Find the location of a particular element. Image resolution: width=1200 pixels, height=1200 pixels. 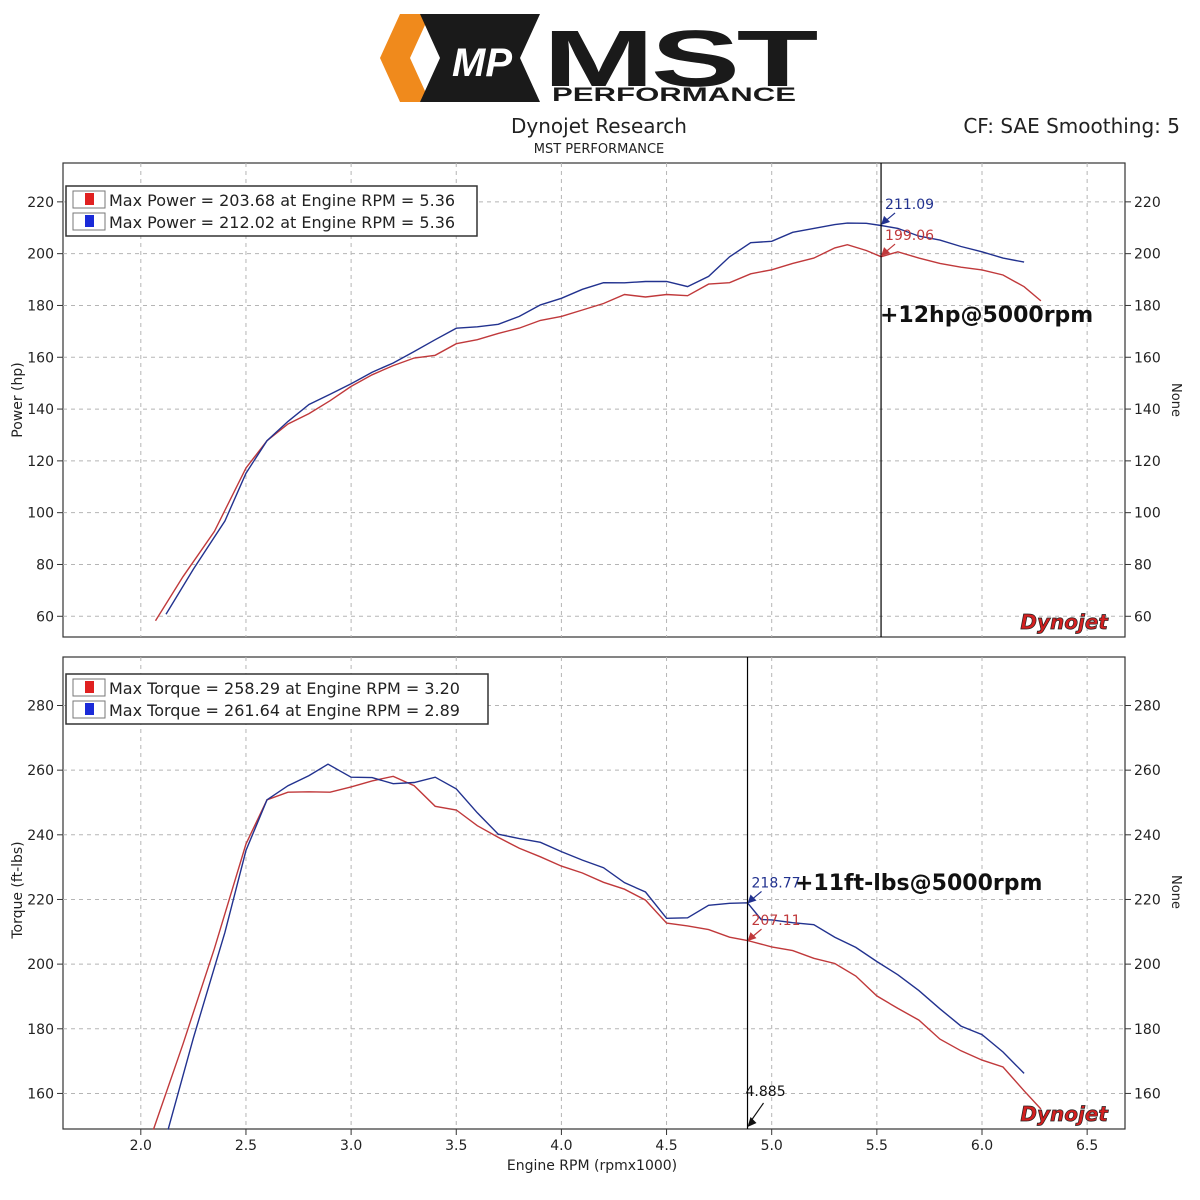

power-gain-annotation: +12hp@5000rpm is located at coordinates (986, 315).